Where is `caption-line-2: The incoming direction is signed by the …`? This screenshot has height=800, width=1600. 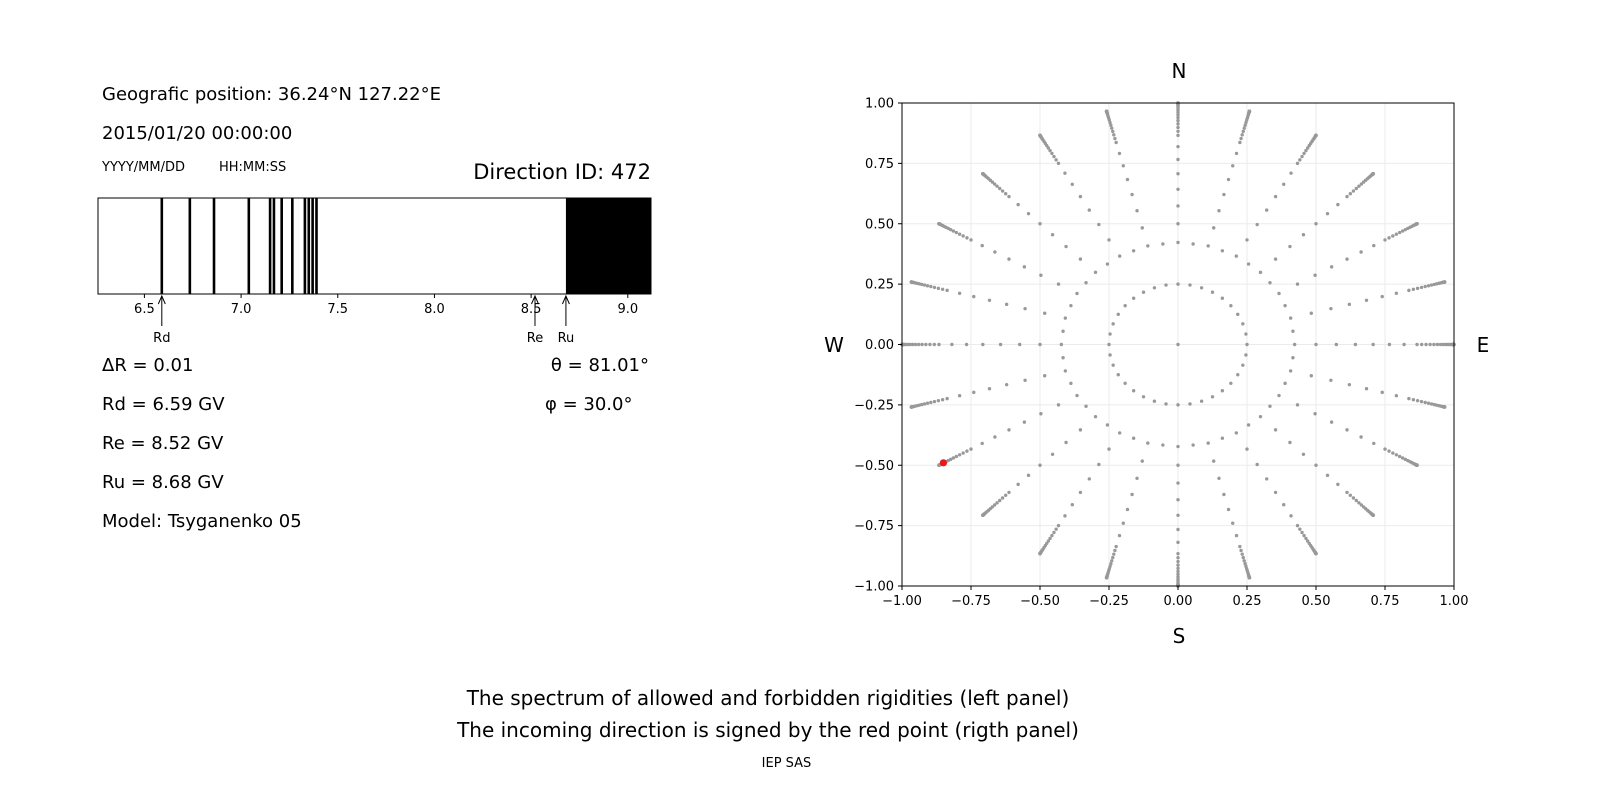
caption-line-2: The incoming direction is signed by the … is located at coordinates (768, 730).